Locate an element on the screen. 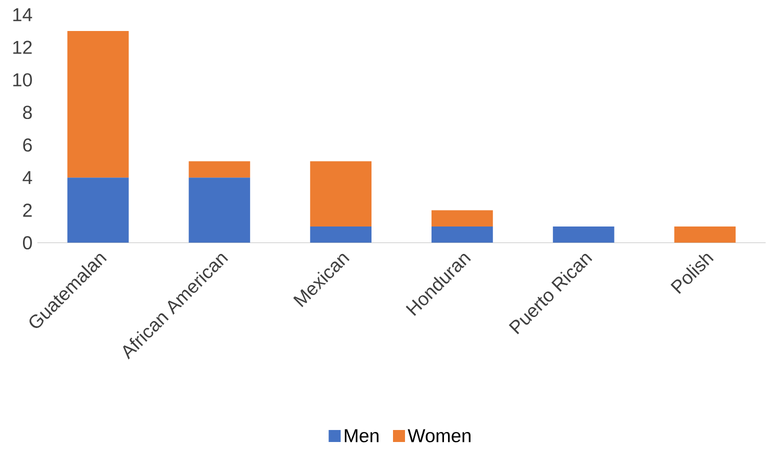 The height and width of the screenshot is (451, 775). legend-label: Women is located at coordinates (439, 435).